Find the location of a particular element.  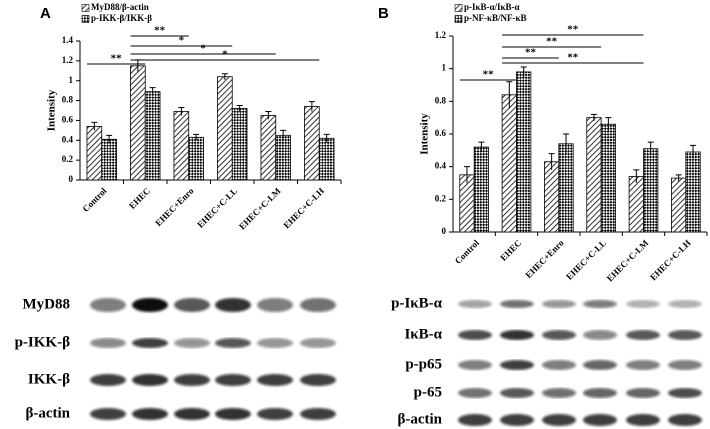

panel-label: A is located at coordinates (45, 13).